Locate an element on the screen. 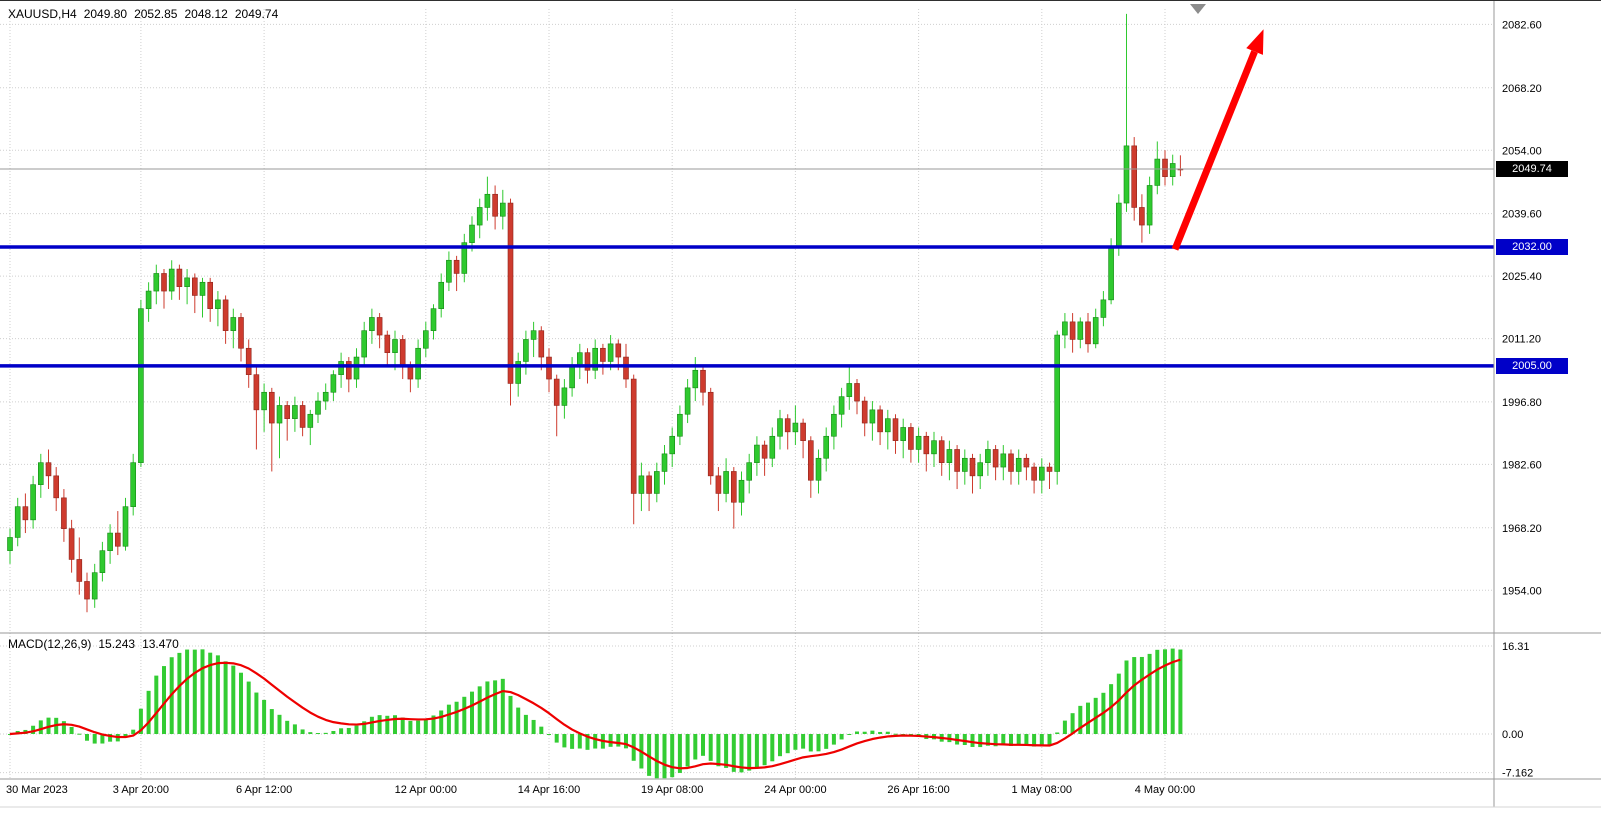 The image size is (1601, 825). chart-shift-marker-icon is located at coordinates (1198, 9).